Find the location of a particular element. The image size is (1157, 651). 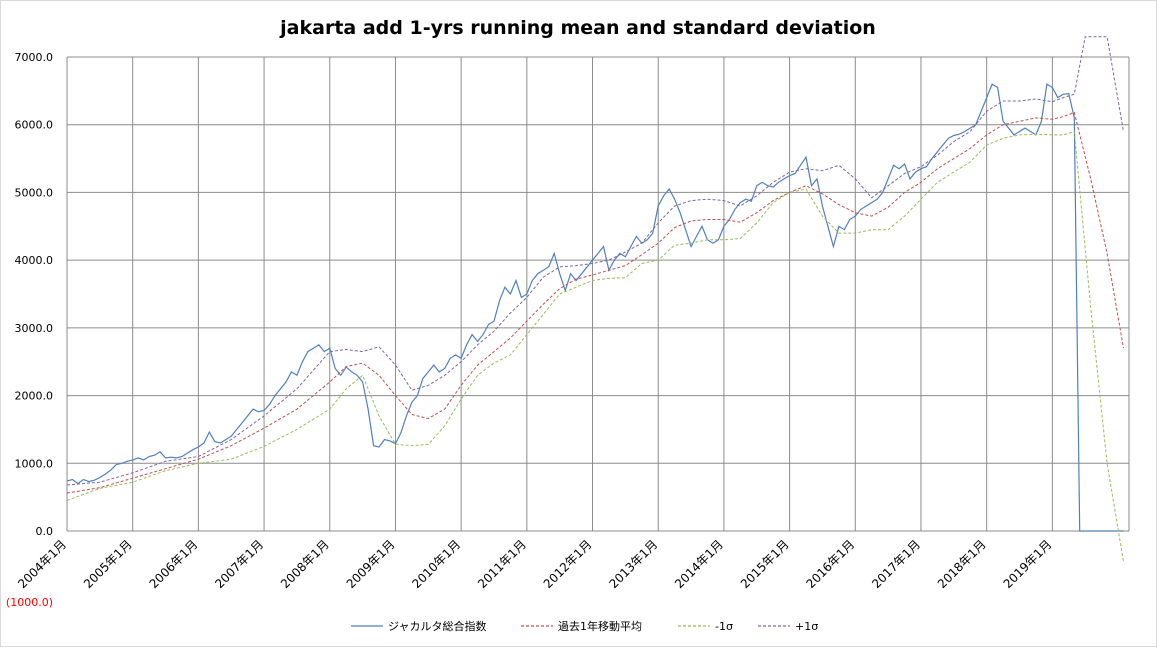

legend: ジャカルタ総合指数 過去1年移動平均 -1σ +1σ is located at coordinates (584, 626).